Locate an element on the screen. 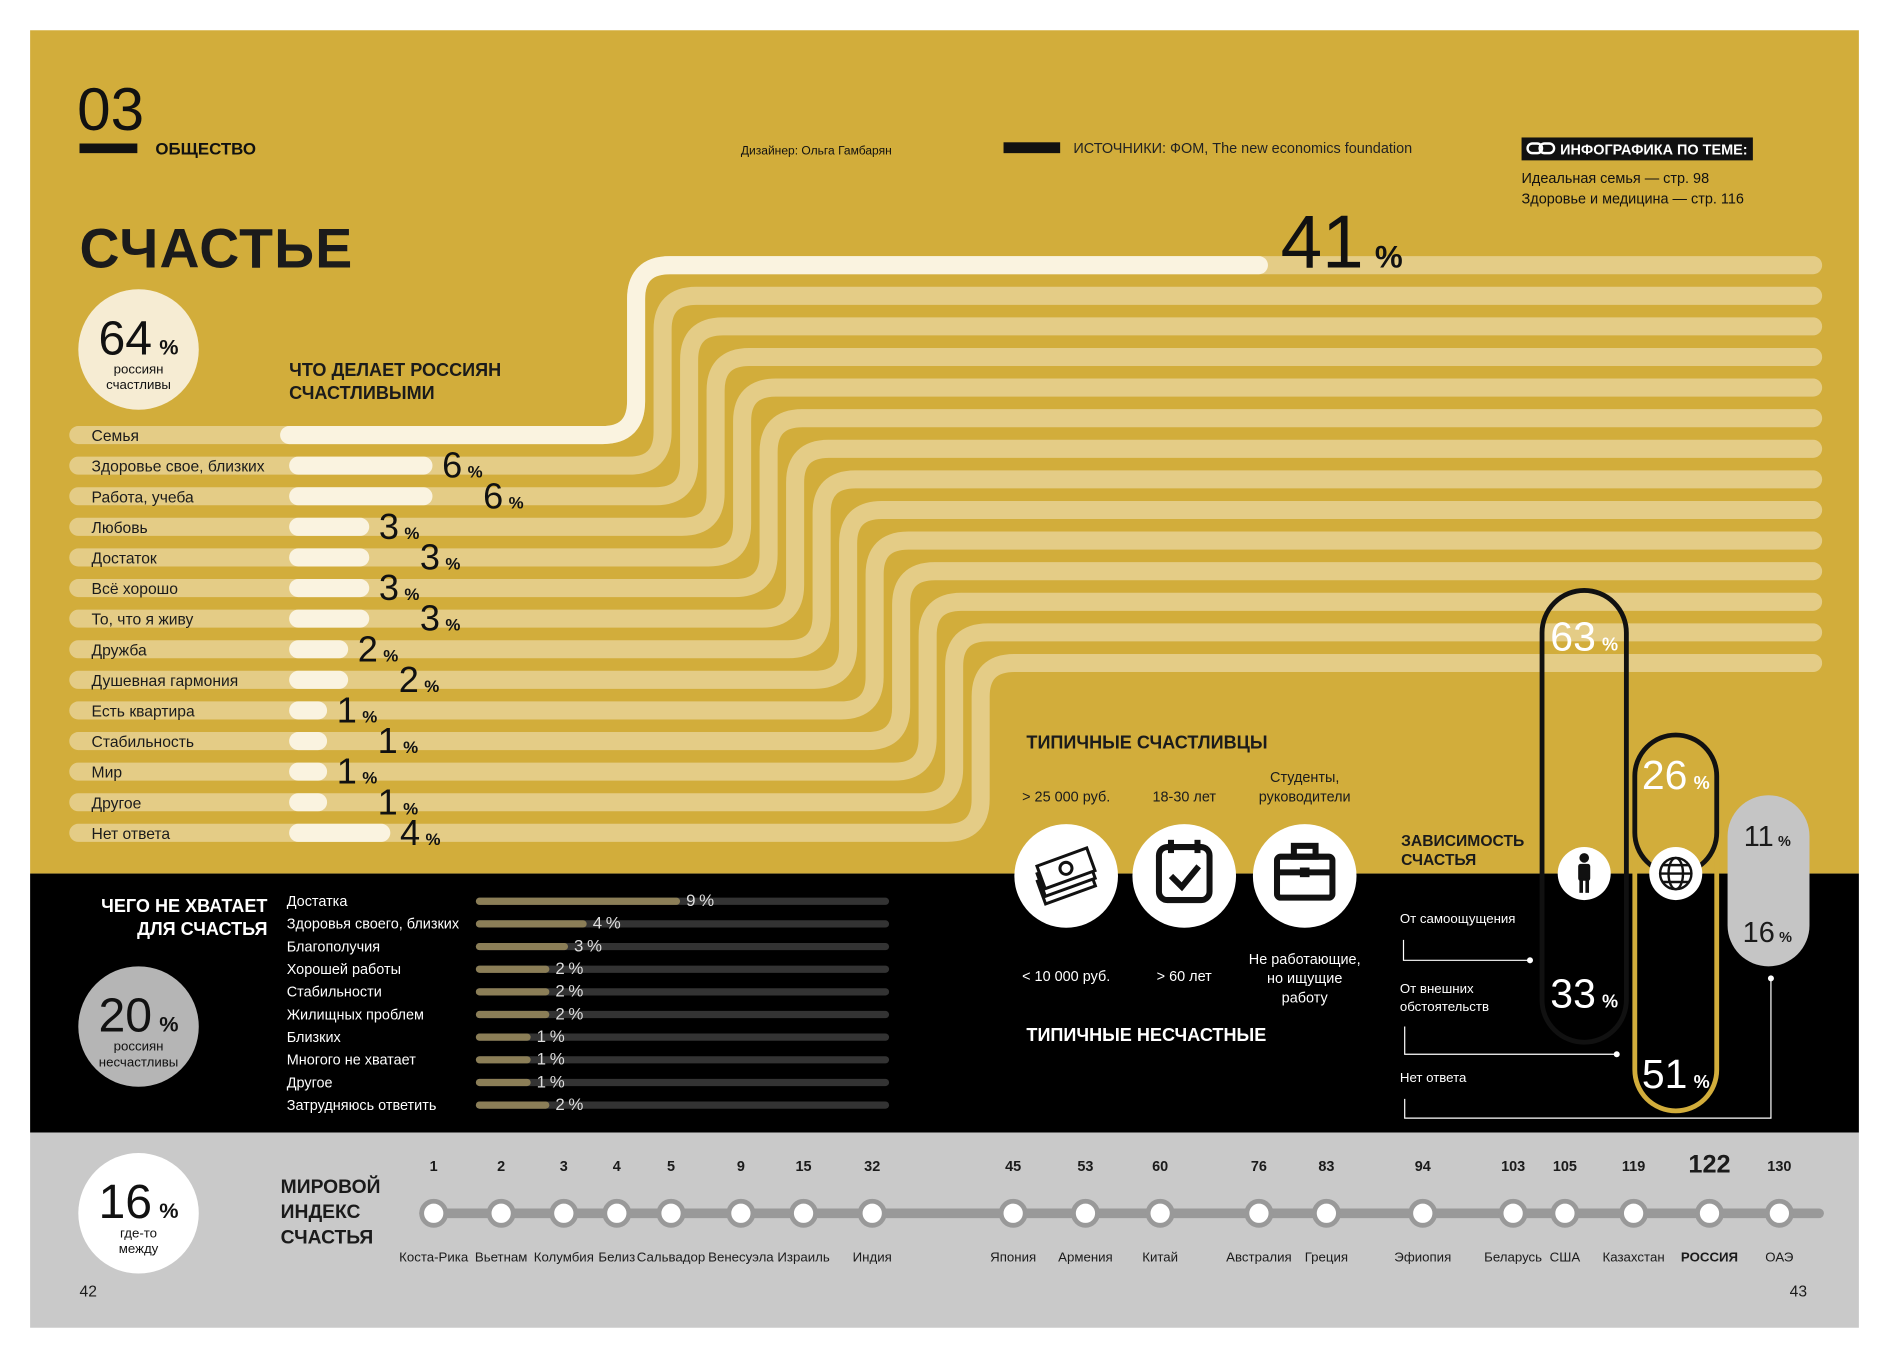 The width and height of the screenshot is (1889, 1358). country-label: Колумбия is located at coordinates (564, 1256).